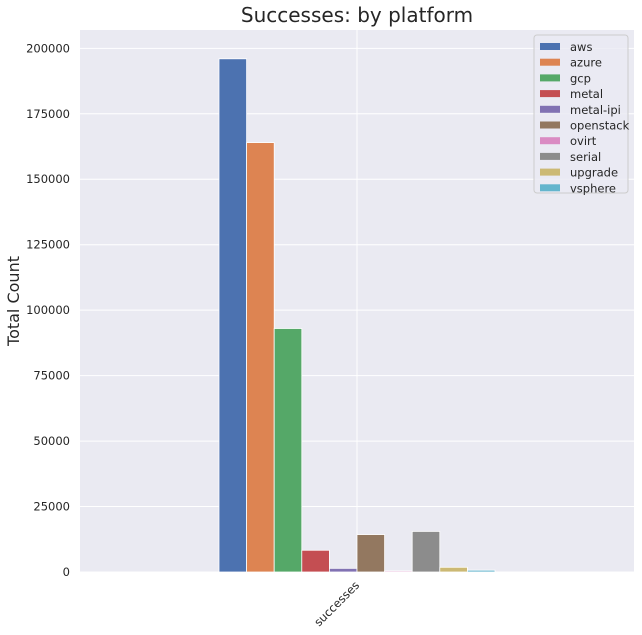 The image size is (642, 635). Describe the element at coordinates (51, 441) in the screenshot. I see `y-tick-label: 50000` at that location.